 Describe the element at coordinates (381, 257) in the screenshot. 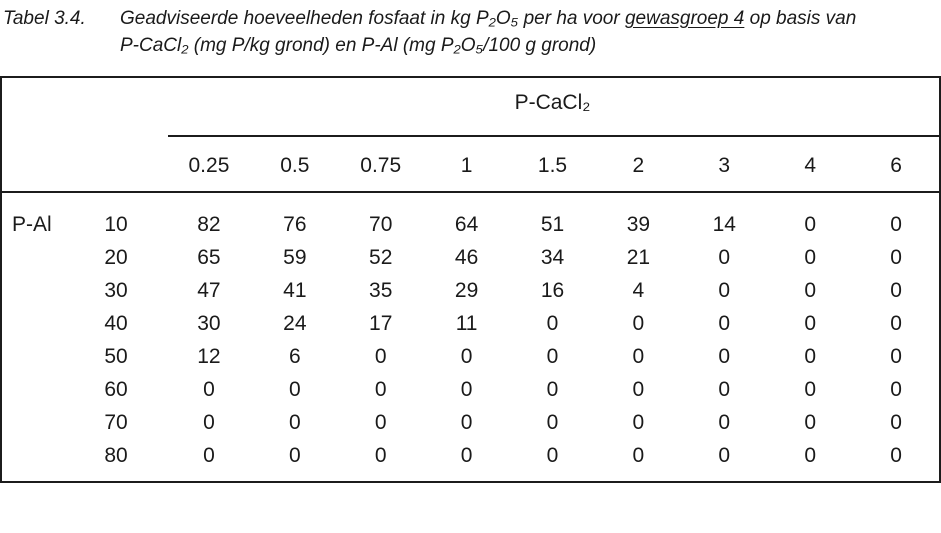

I see `table-cell: 52` at that location.